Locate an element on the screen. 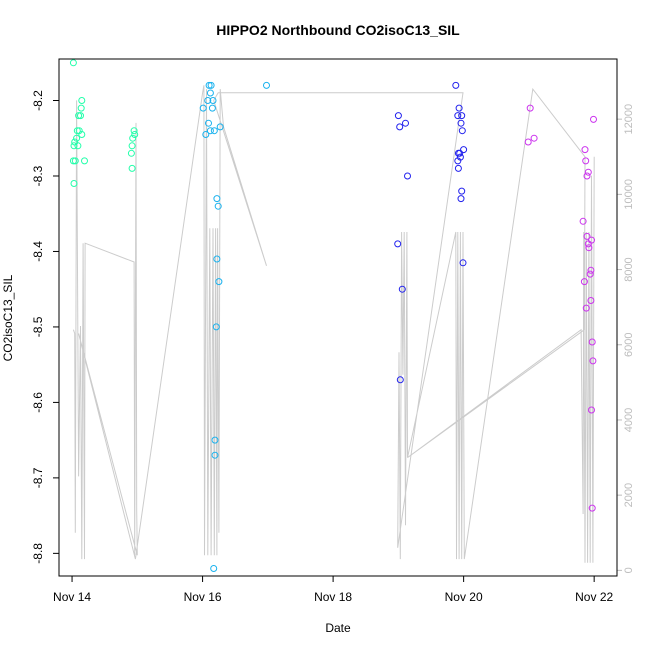 Image resolution: width=650 pixels, height=650 pixels. x-axis-label: Date is located at coordinates (338, 628).